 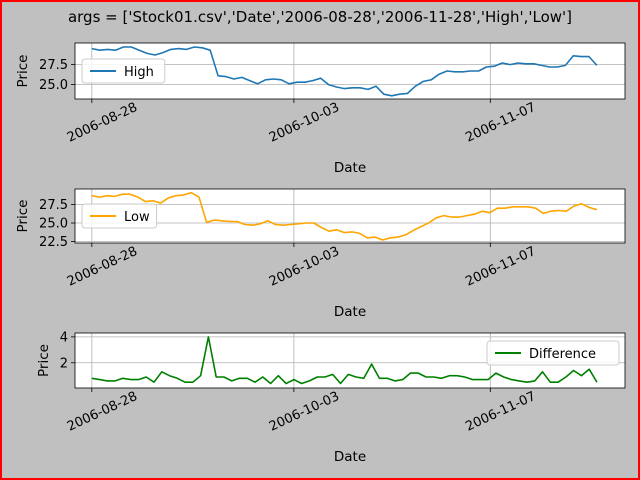 I want to click on legend-difference: Difference, so click(x=553, y=353).